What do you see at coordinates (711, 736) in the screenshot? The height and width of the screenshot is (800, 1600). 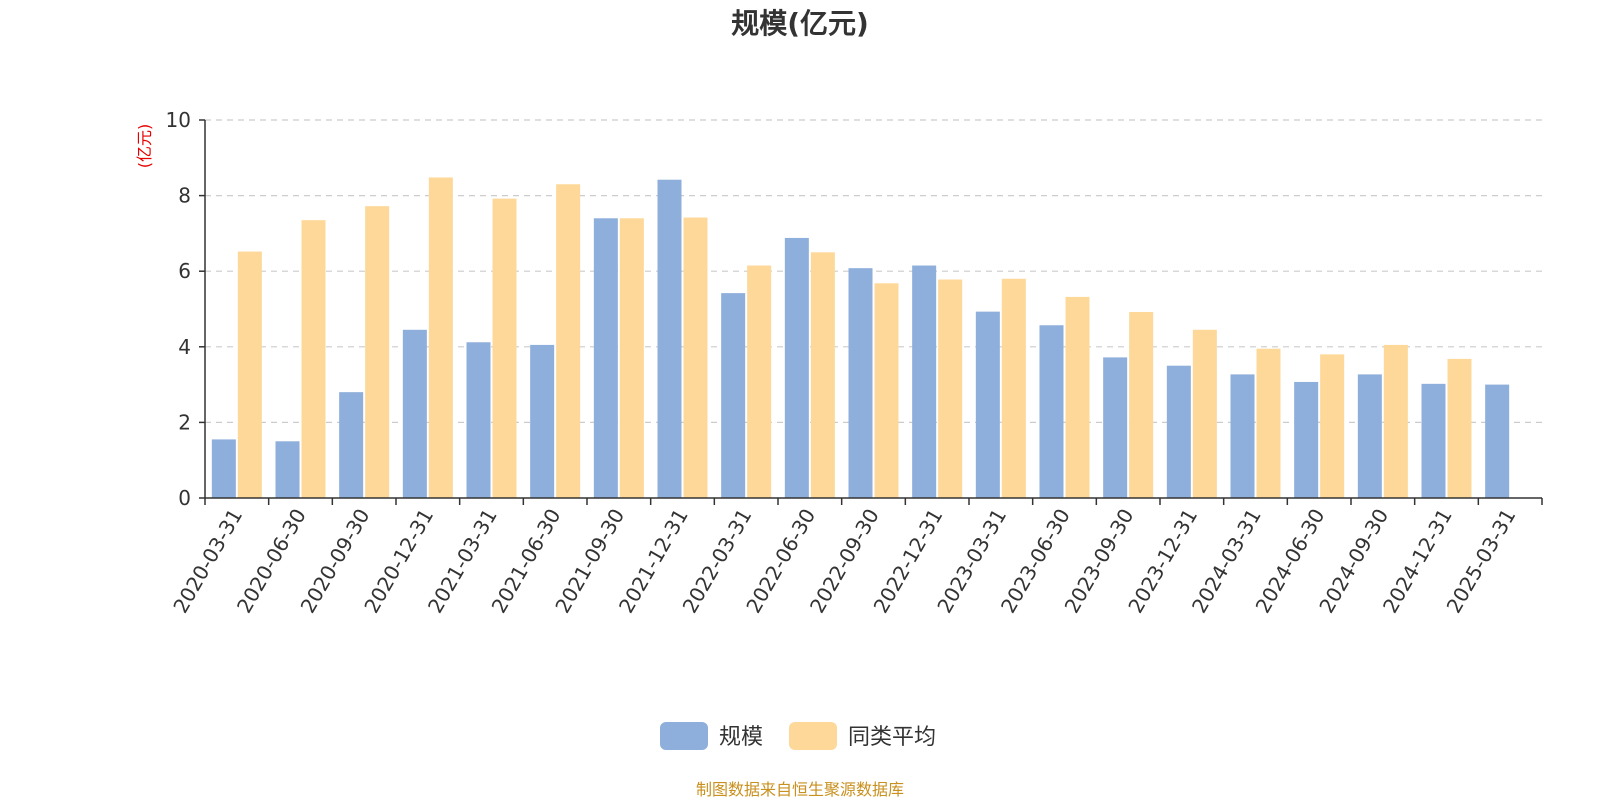 I see `legend-item-scale: 规模` at bounding box center [711, 736].